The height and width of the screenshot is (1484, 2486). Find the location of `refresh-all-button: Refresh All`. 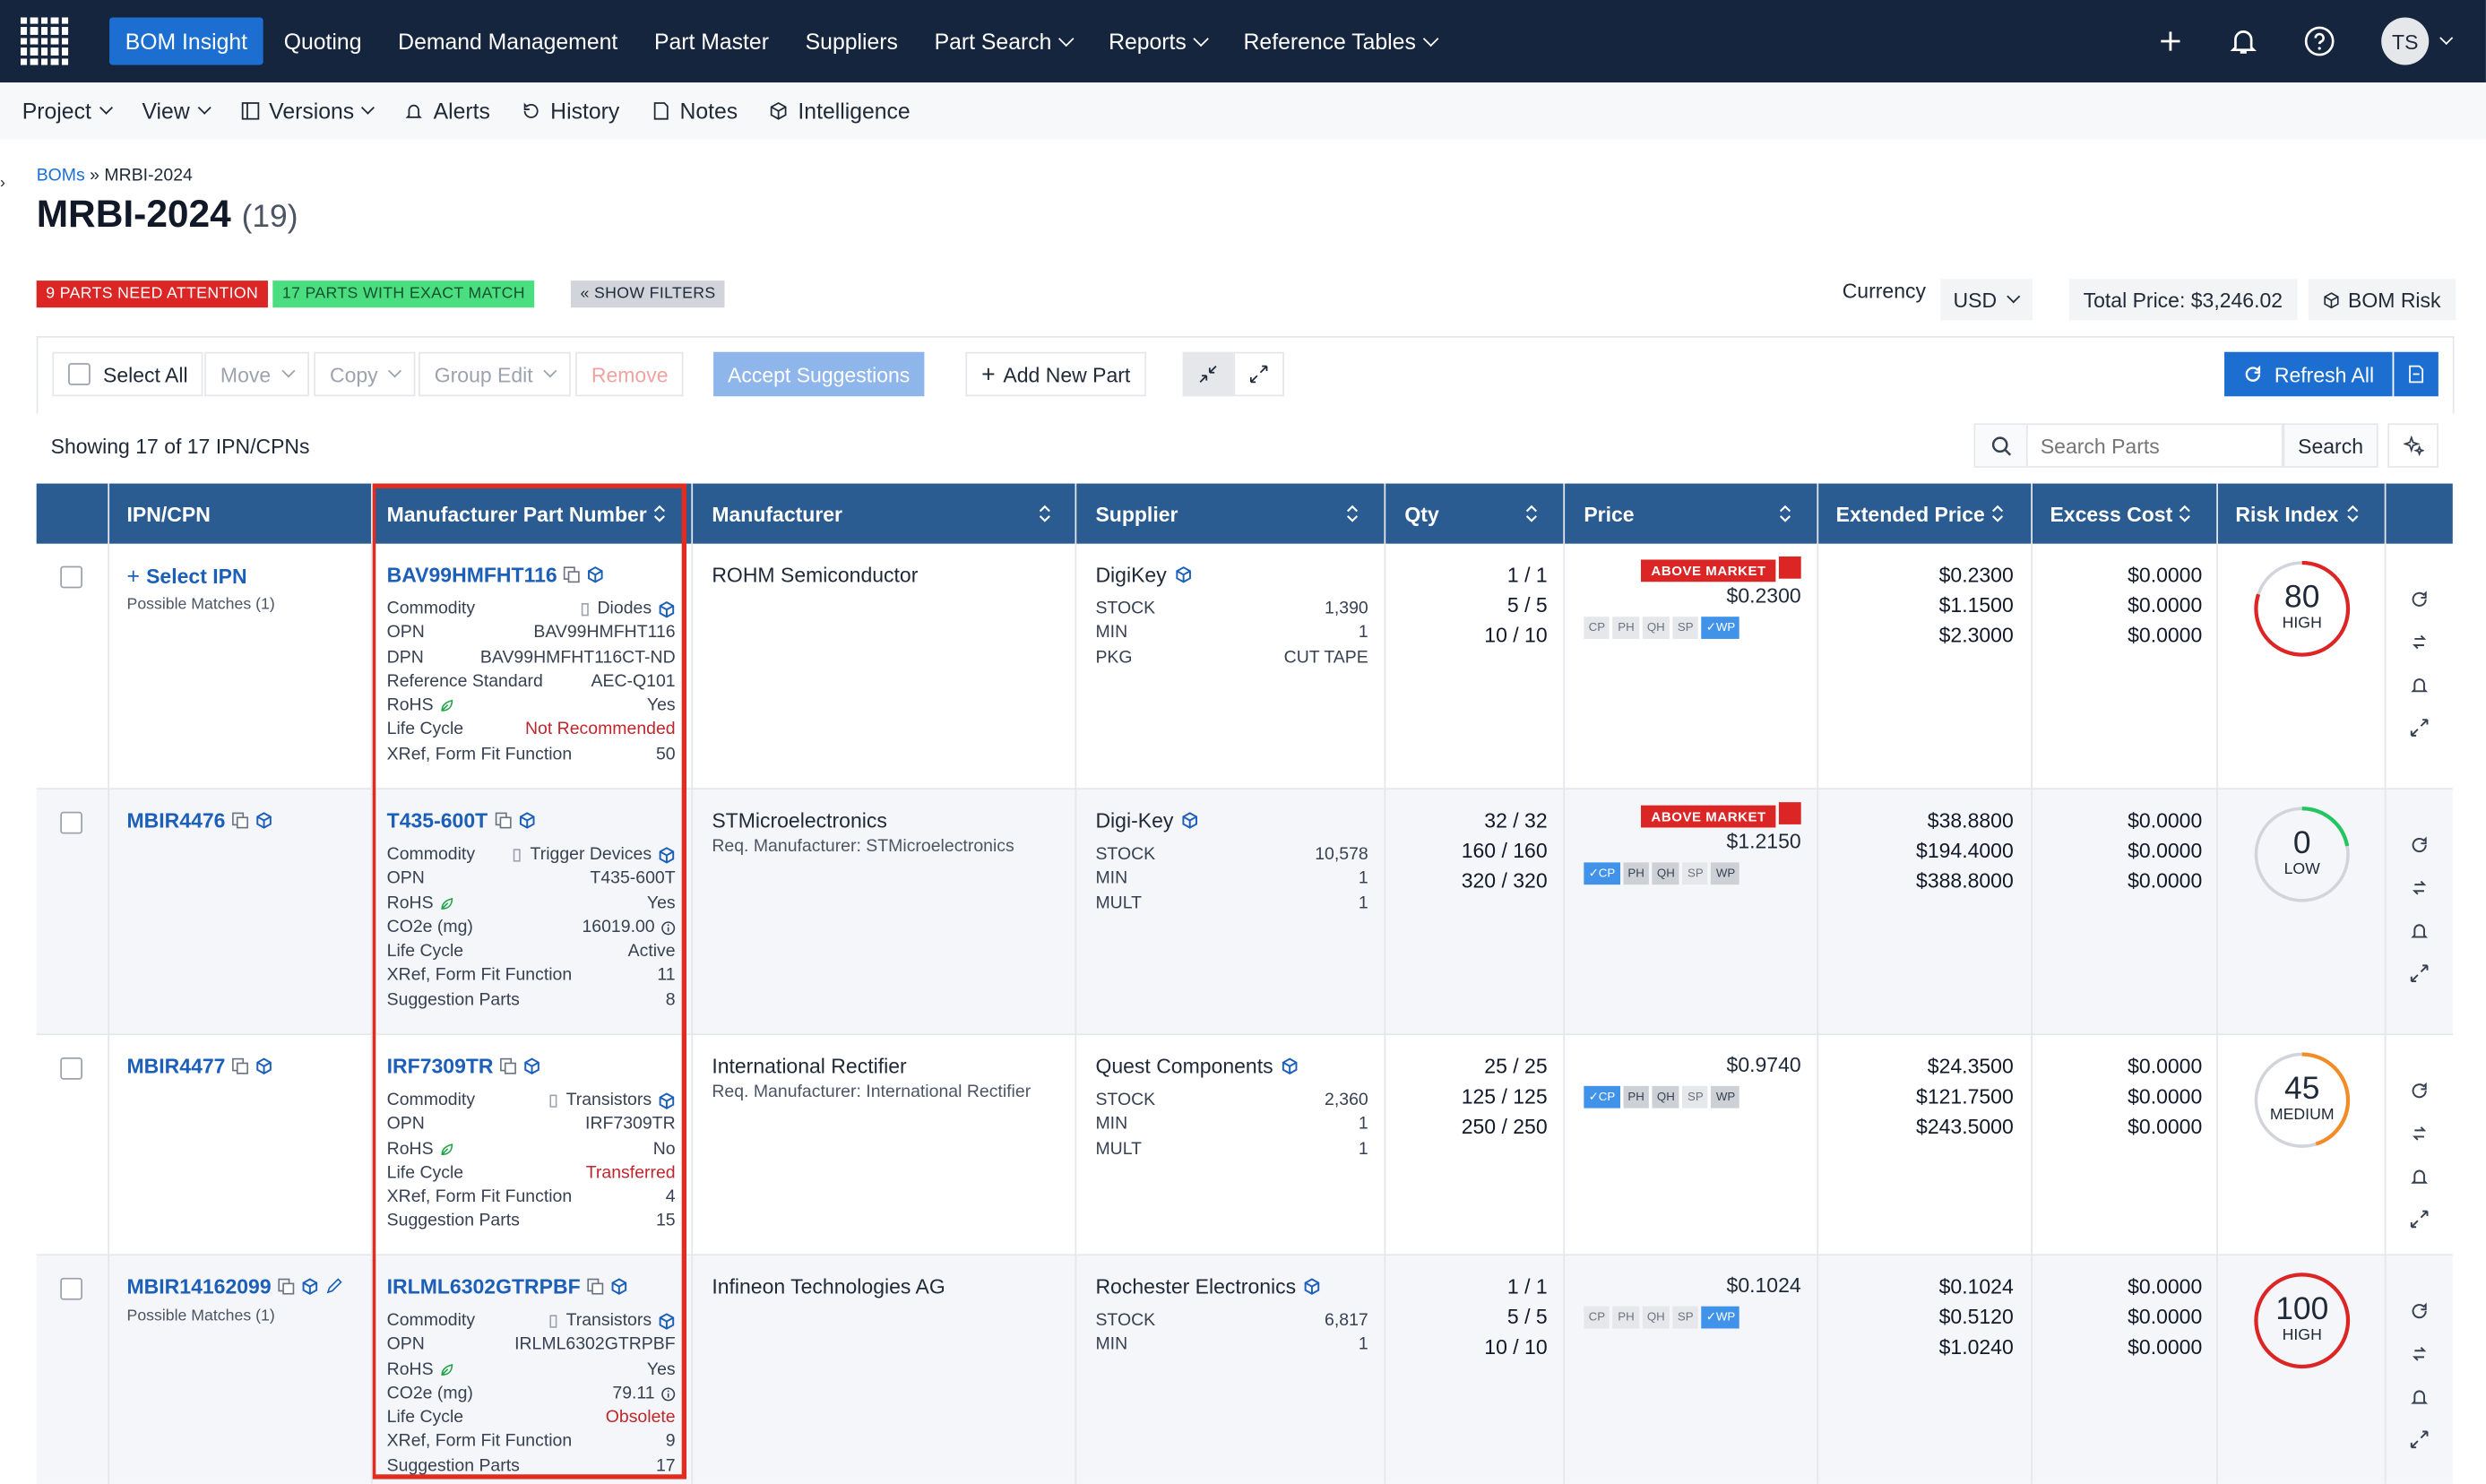

refresh-all-button: Refresh All is located at coordinates (2308, 374).